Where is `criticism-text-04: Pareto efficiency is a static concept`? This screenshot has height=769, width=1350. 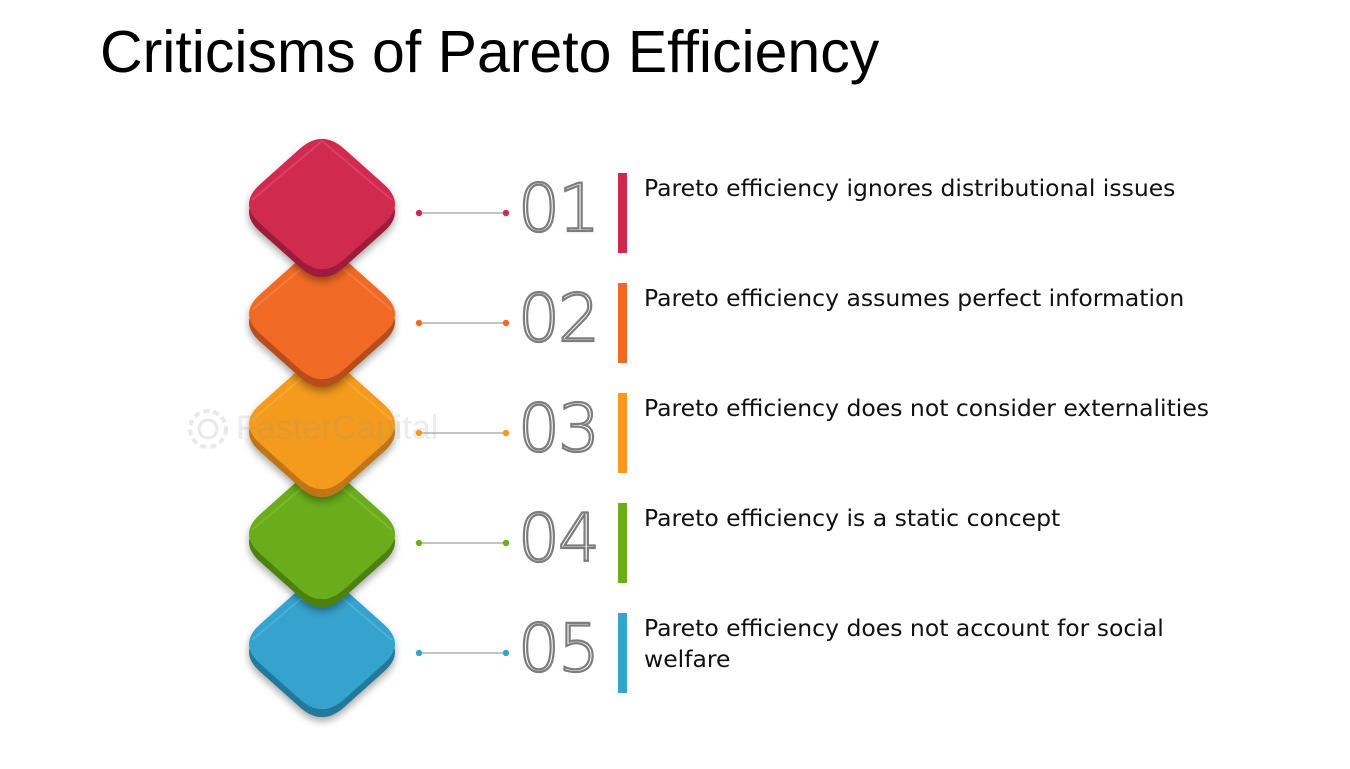 criticism-text-04: Pareto efficiency is a static concept is located at coordinates (852, 518).